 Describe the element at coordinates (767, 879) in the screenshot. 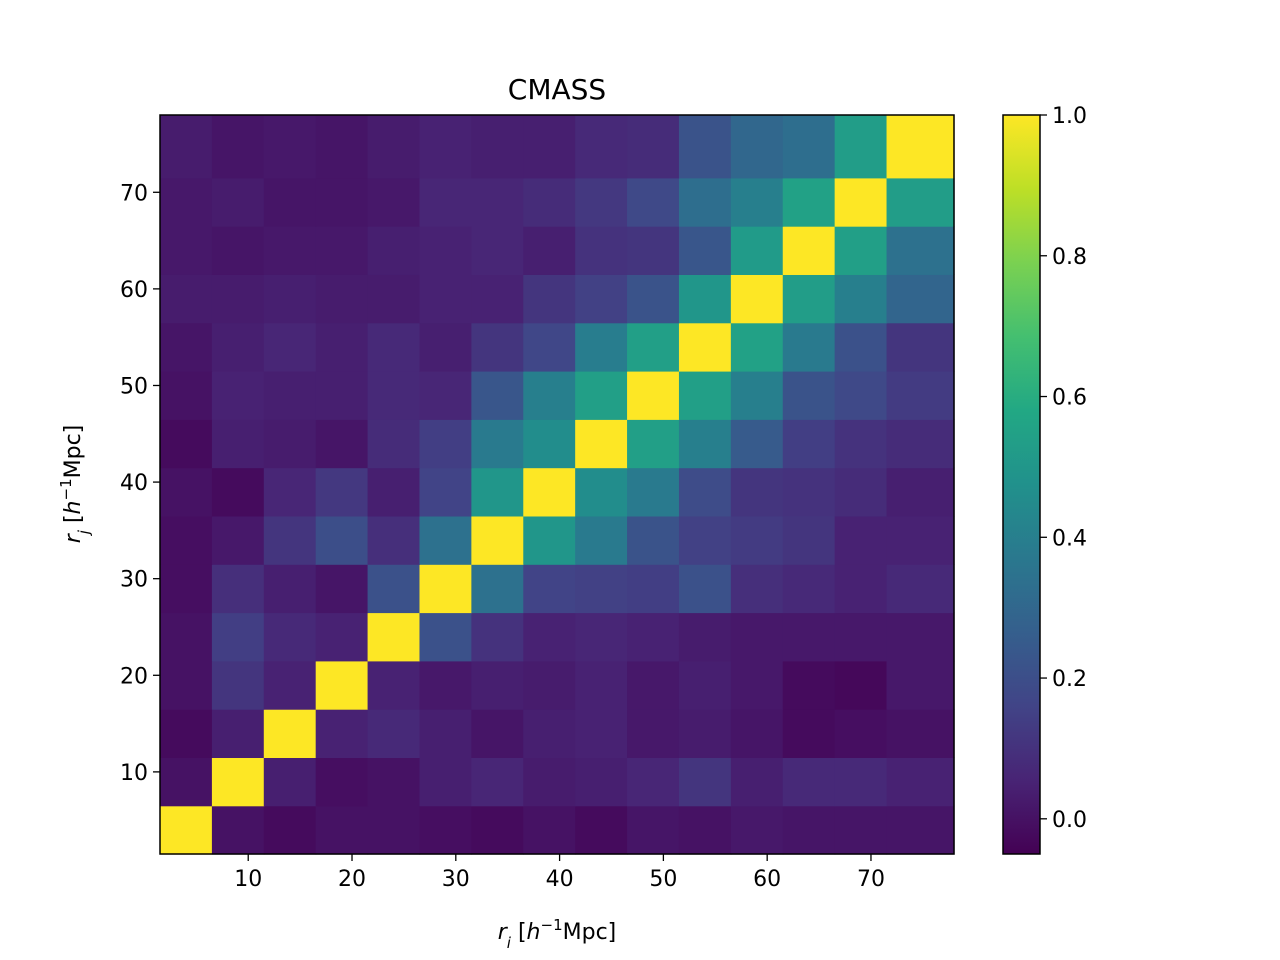

I see `x-tick-label: 60` at that location.